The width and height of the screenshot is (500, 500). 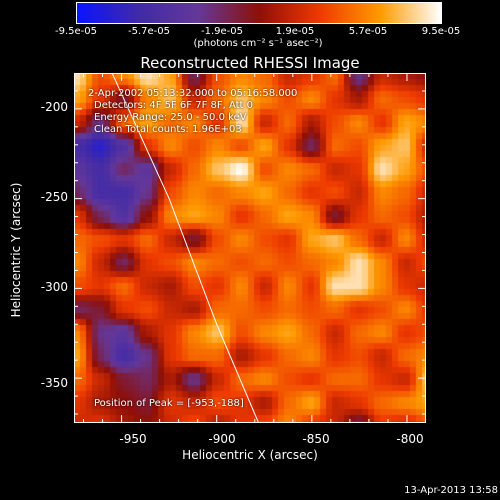 What do you see at coordinates (149, 31) in the screenshot?
I see `colorbar-tick-label: -5.7e-05` at bounding box center [149, 31].